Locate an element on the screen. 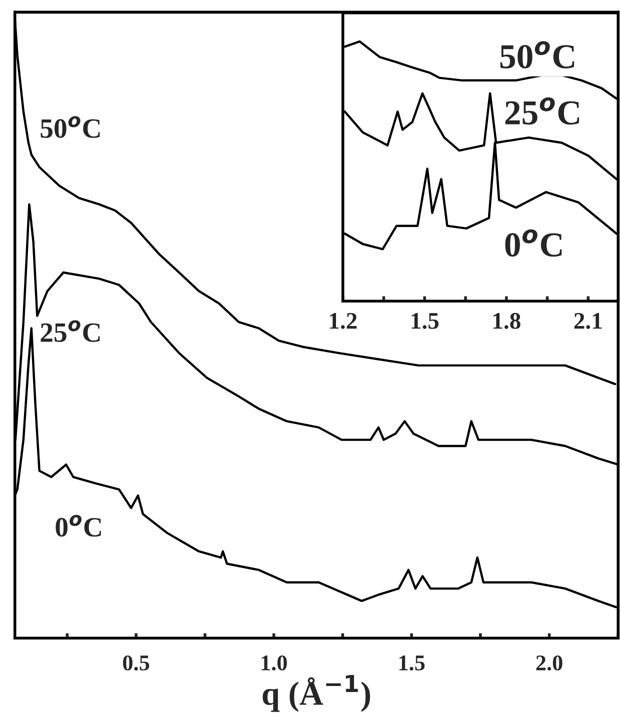 The image size is (620, 717). x-tick-label: 1.8 is located at coordinates (507, 320).